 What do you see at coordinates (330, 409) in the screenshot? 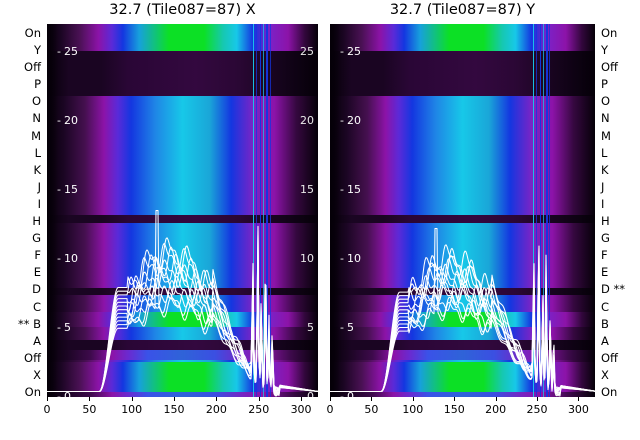
I see `x-tick-label-0: 0` at bounding box center [330, 409].